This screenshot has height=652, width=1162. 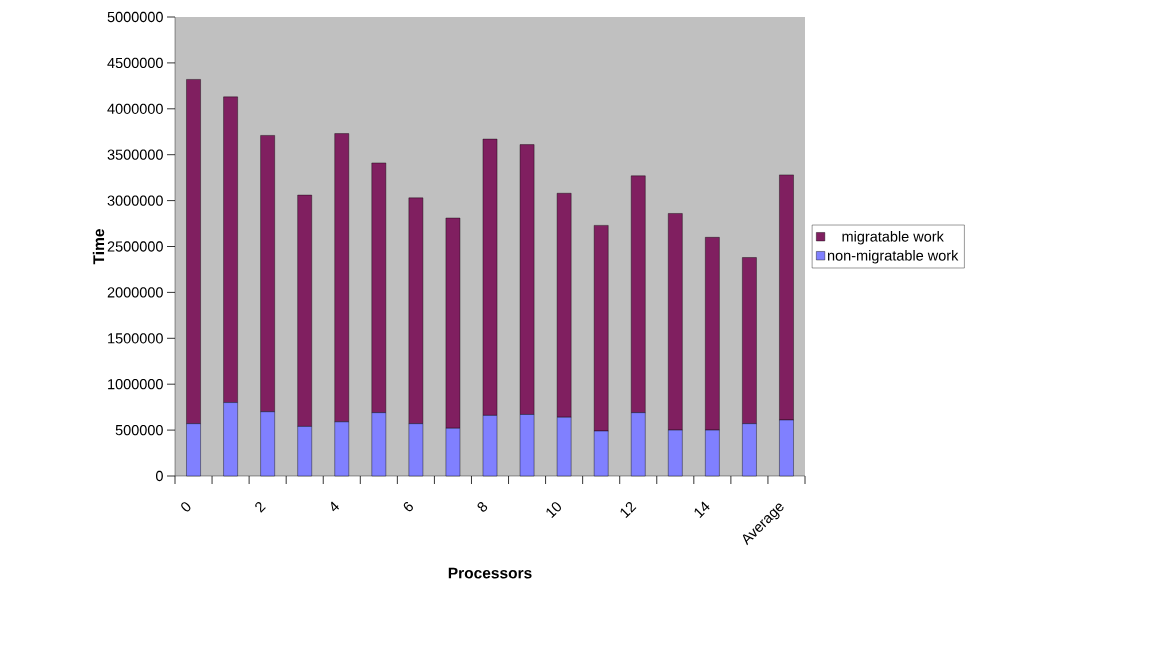 What do you see at coordinates (135, 246) in the screenshot?
I see `y-tick-label: 2500000` at bounding box center [135, 246].